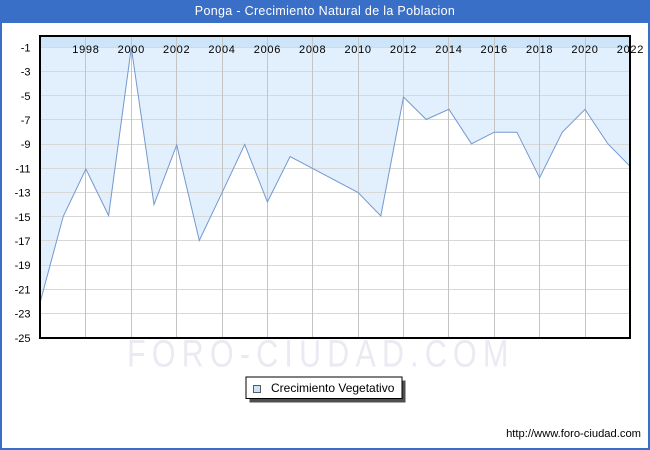 The width and height of the screenshot is (650, 450). What do you see at coordinates (448, 50) in the screenshot?
I see `svg-text: 2014` at bounding box center [448, 50].